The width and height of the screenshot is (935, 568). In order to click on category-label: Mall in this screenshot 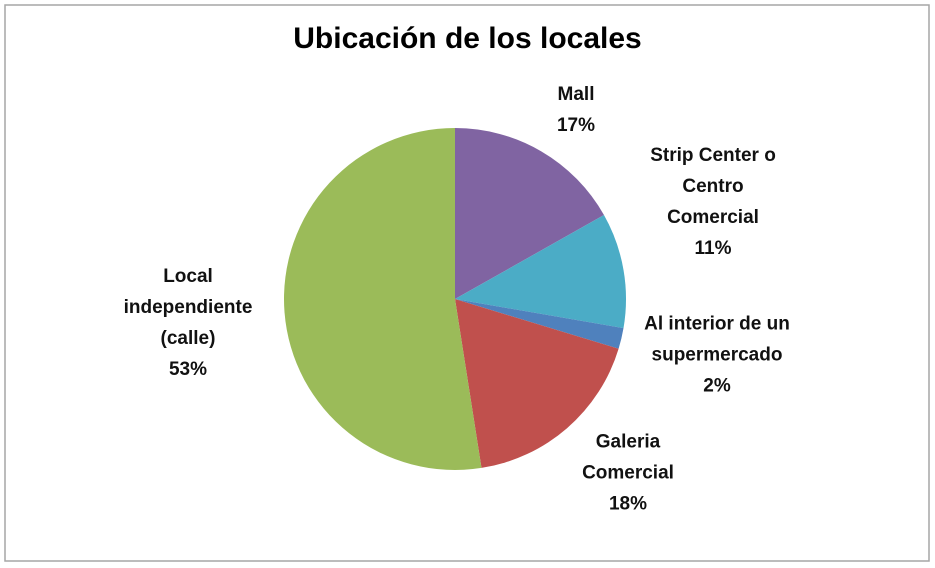, I will do `click(576, 94)`.